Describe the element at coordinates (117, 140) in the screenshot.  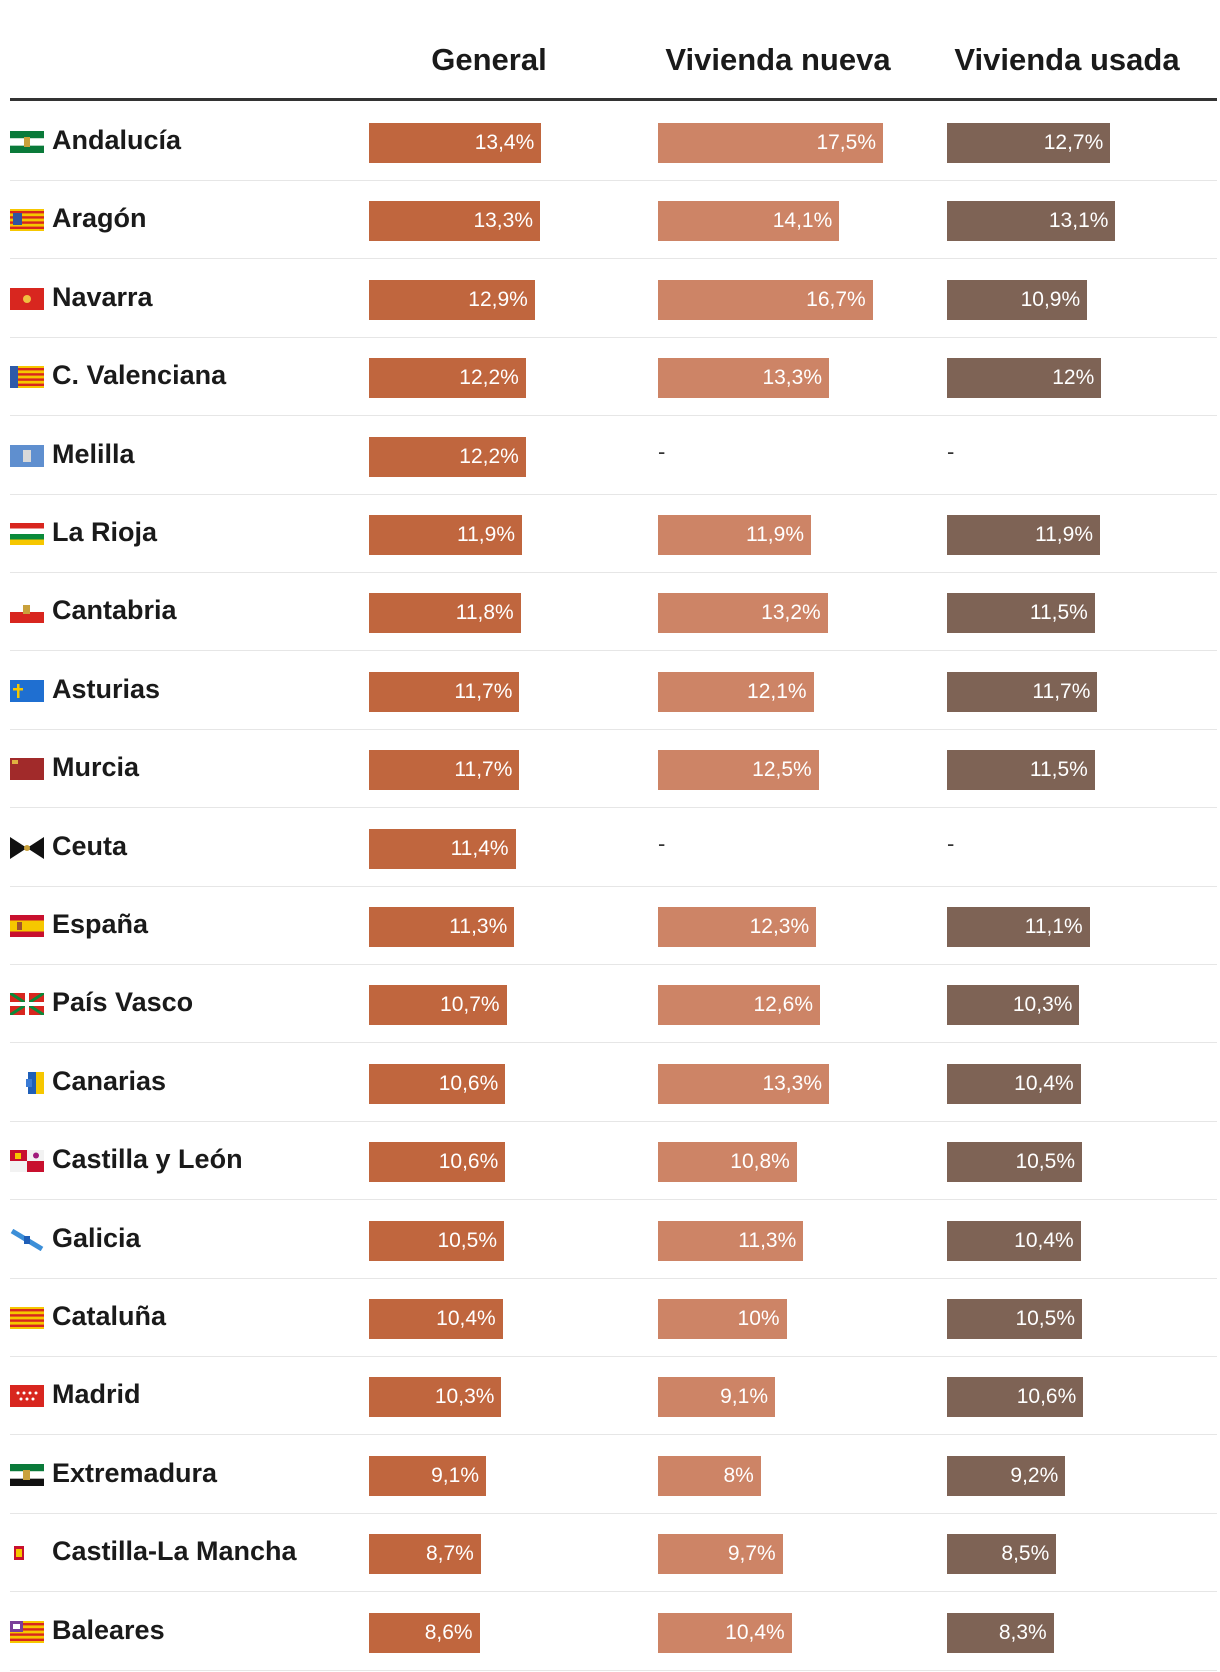
I see `region-name: Andalucía` at that location.